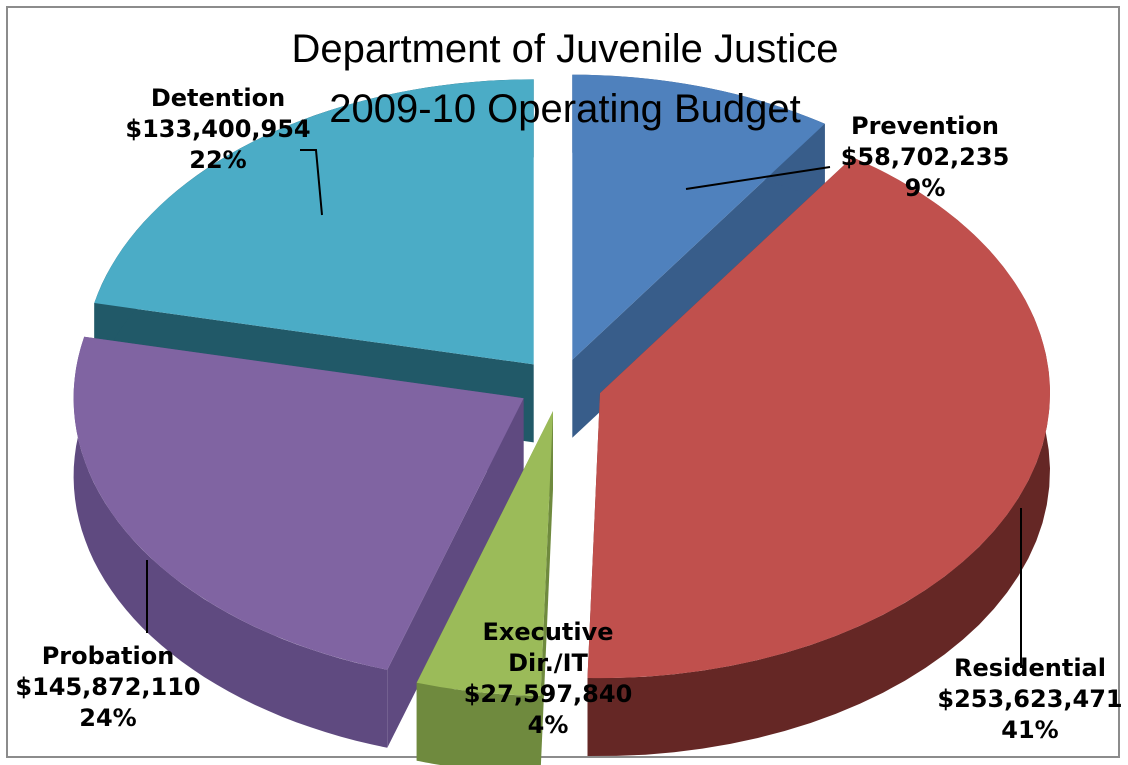  What do you see at coordinates (314, 222) in the screenshot?
I see `slice-detention` at bounding box center [314, 222].